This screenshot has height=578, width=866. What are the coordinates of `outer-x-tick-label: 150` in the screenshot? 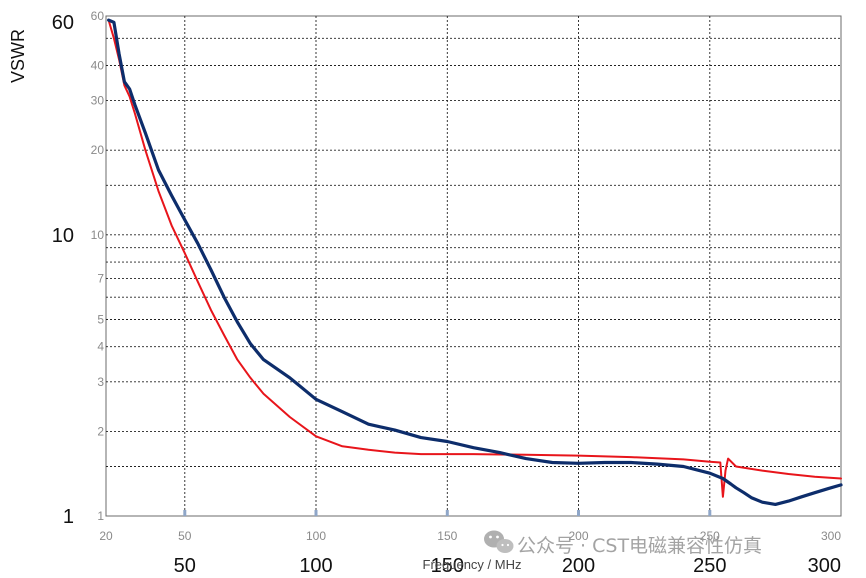 It's located at (447, 566).